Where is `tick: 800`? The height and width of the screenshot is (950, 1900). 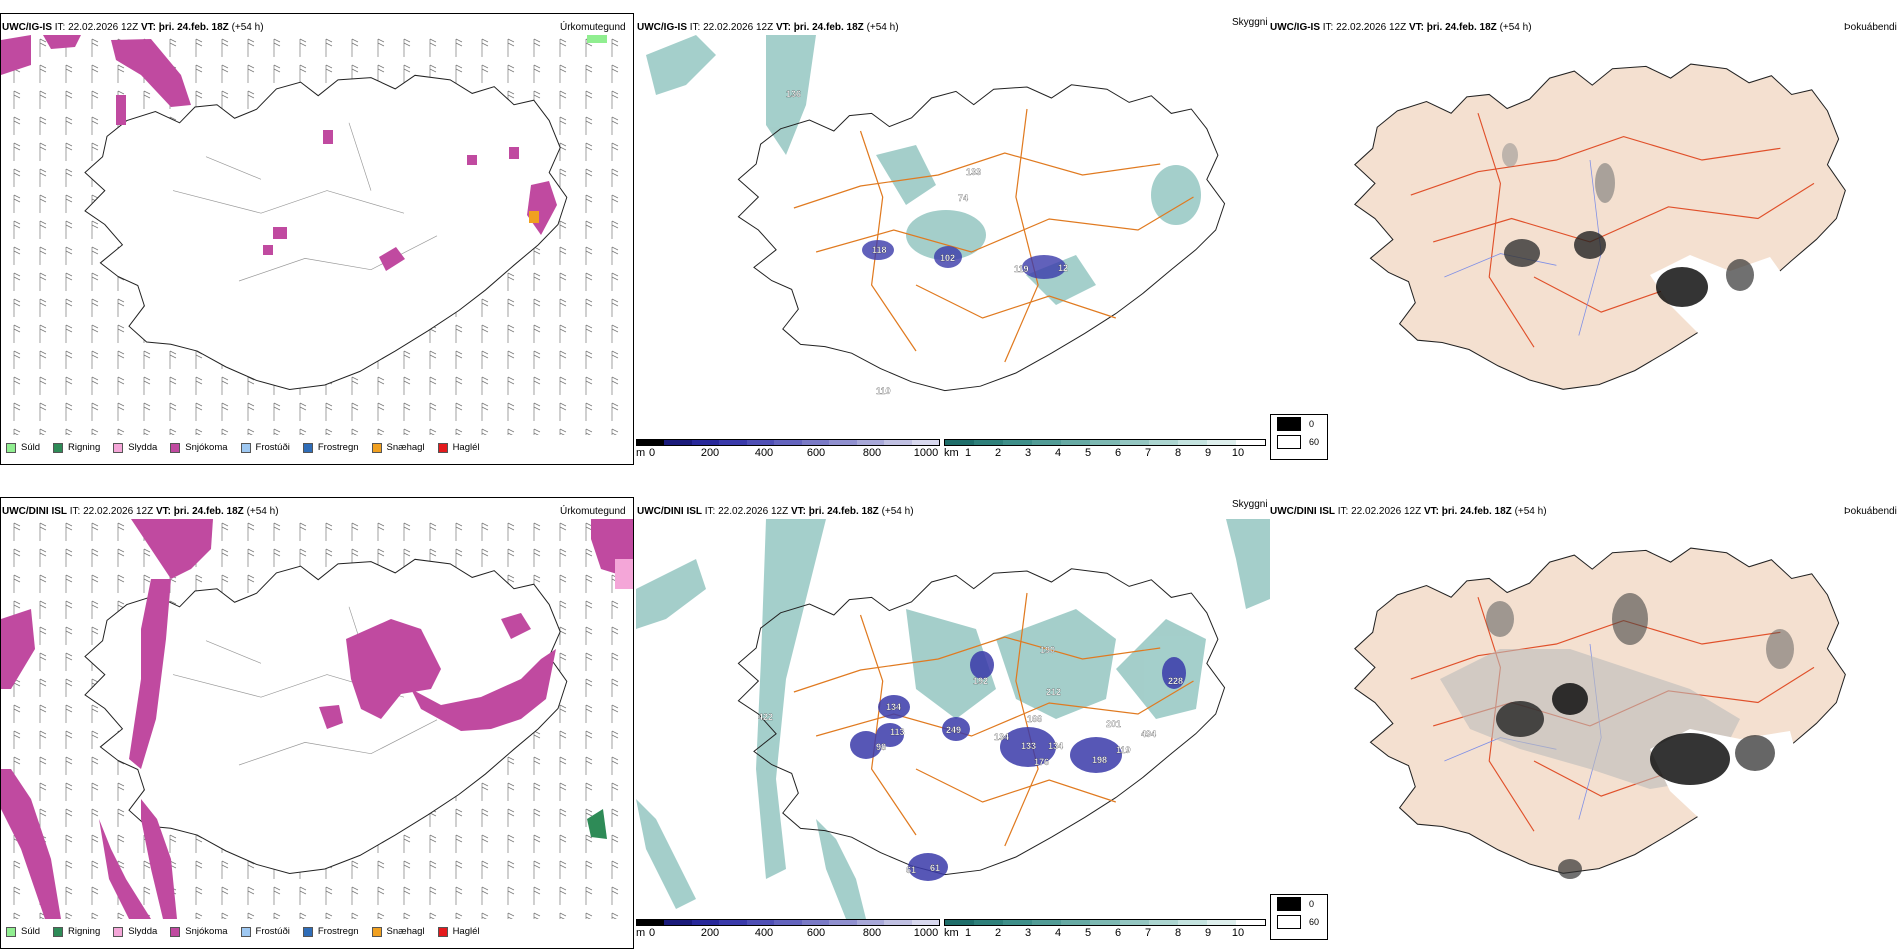
tick: 800 is located at coordinates (872, 453).